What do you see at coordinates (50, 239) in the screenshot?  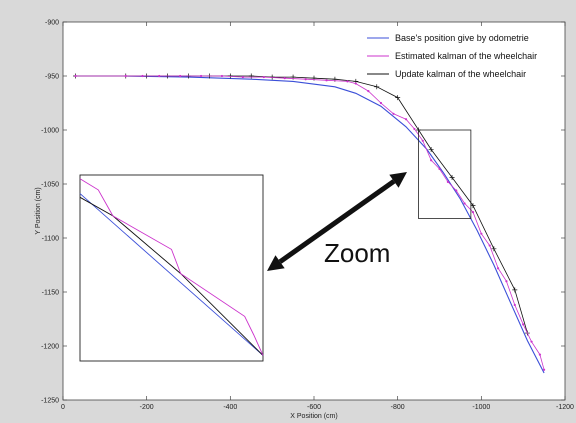 I see `y-tick-label: -1100` at bounding box center [50, 239].